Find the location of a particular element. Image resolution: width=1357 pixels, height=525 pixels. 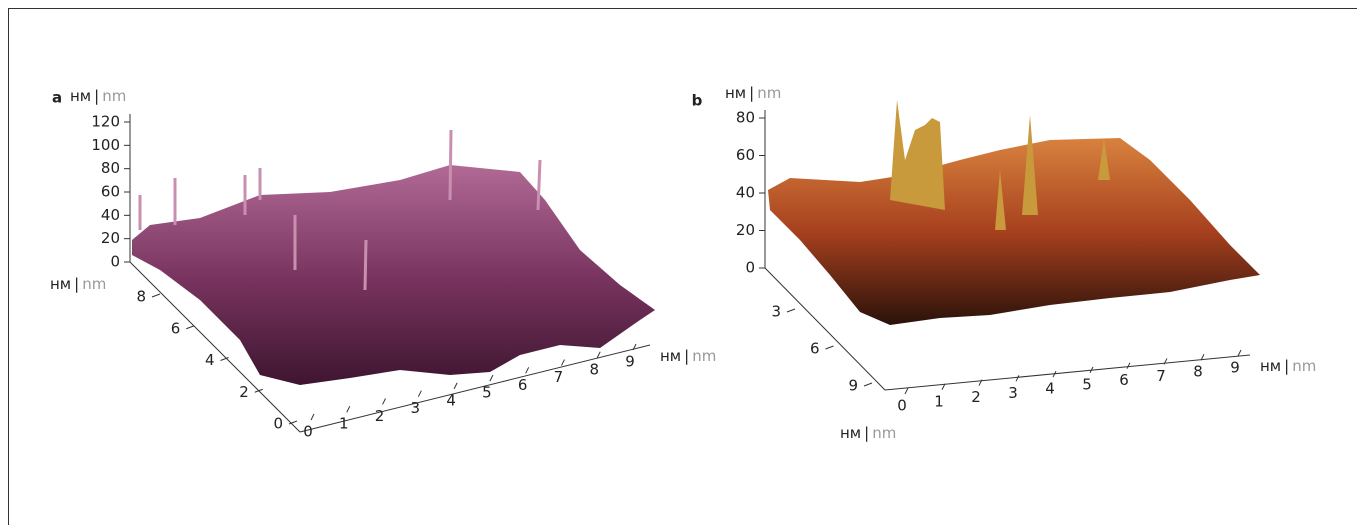

x-tick-label: 4 is located at coordinates (1050, 389).